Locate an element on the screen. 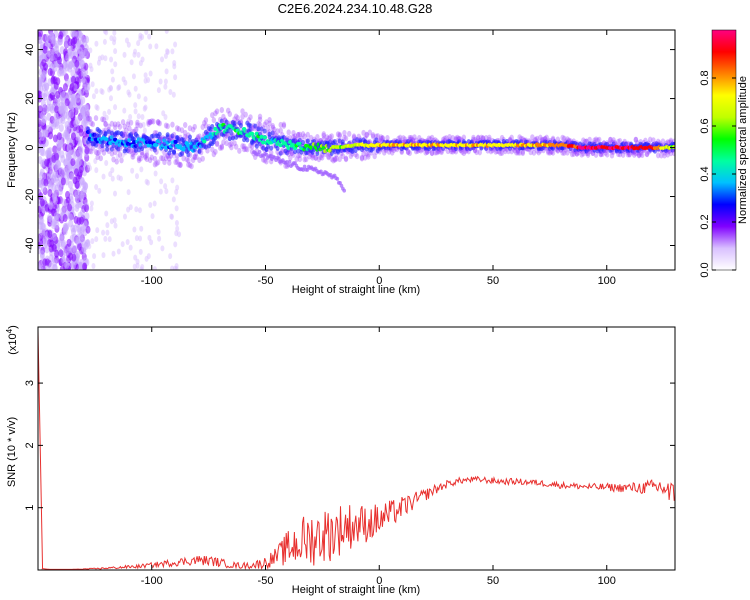 The image size is (750, 600). spectrogram-x-tick-label: -100 is located at coordinates (152, 281).